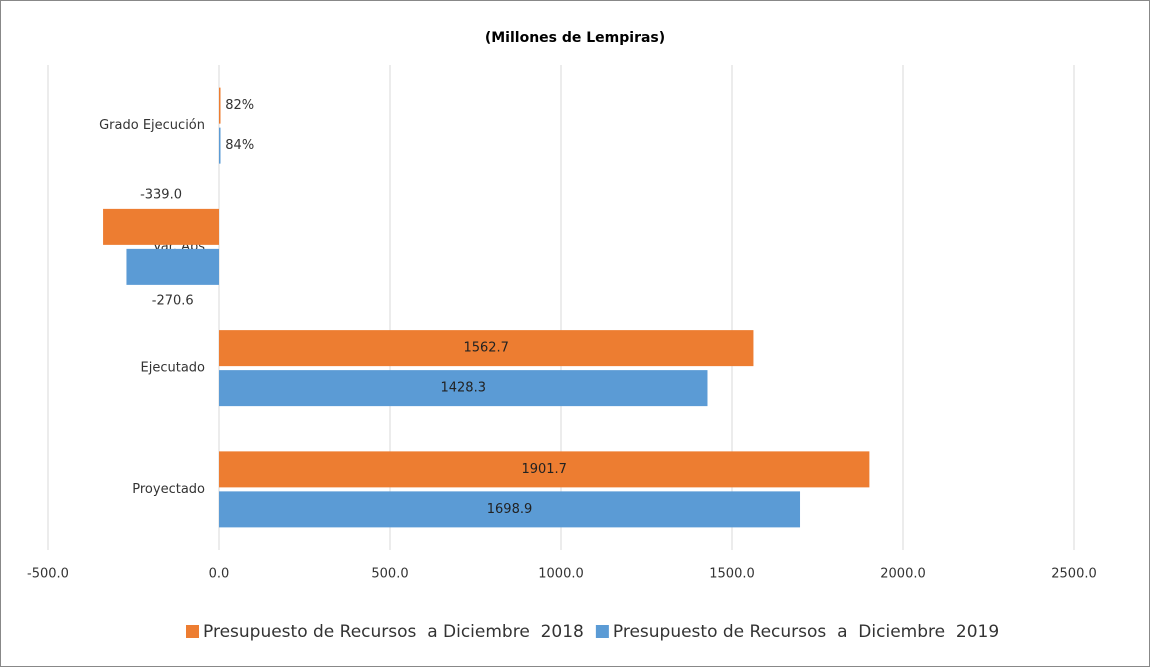 The width and height of the screenshot is (1150, 671). Describe the element at coordinates (903, 574) in the screenshot. I see `x-tick-label: 2000.0` at that location.